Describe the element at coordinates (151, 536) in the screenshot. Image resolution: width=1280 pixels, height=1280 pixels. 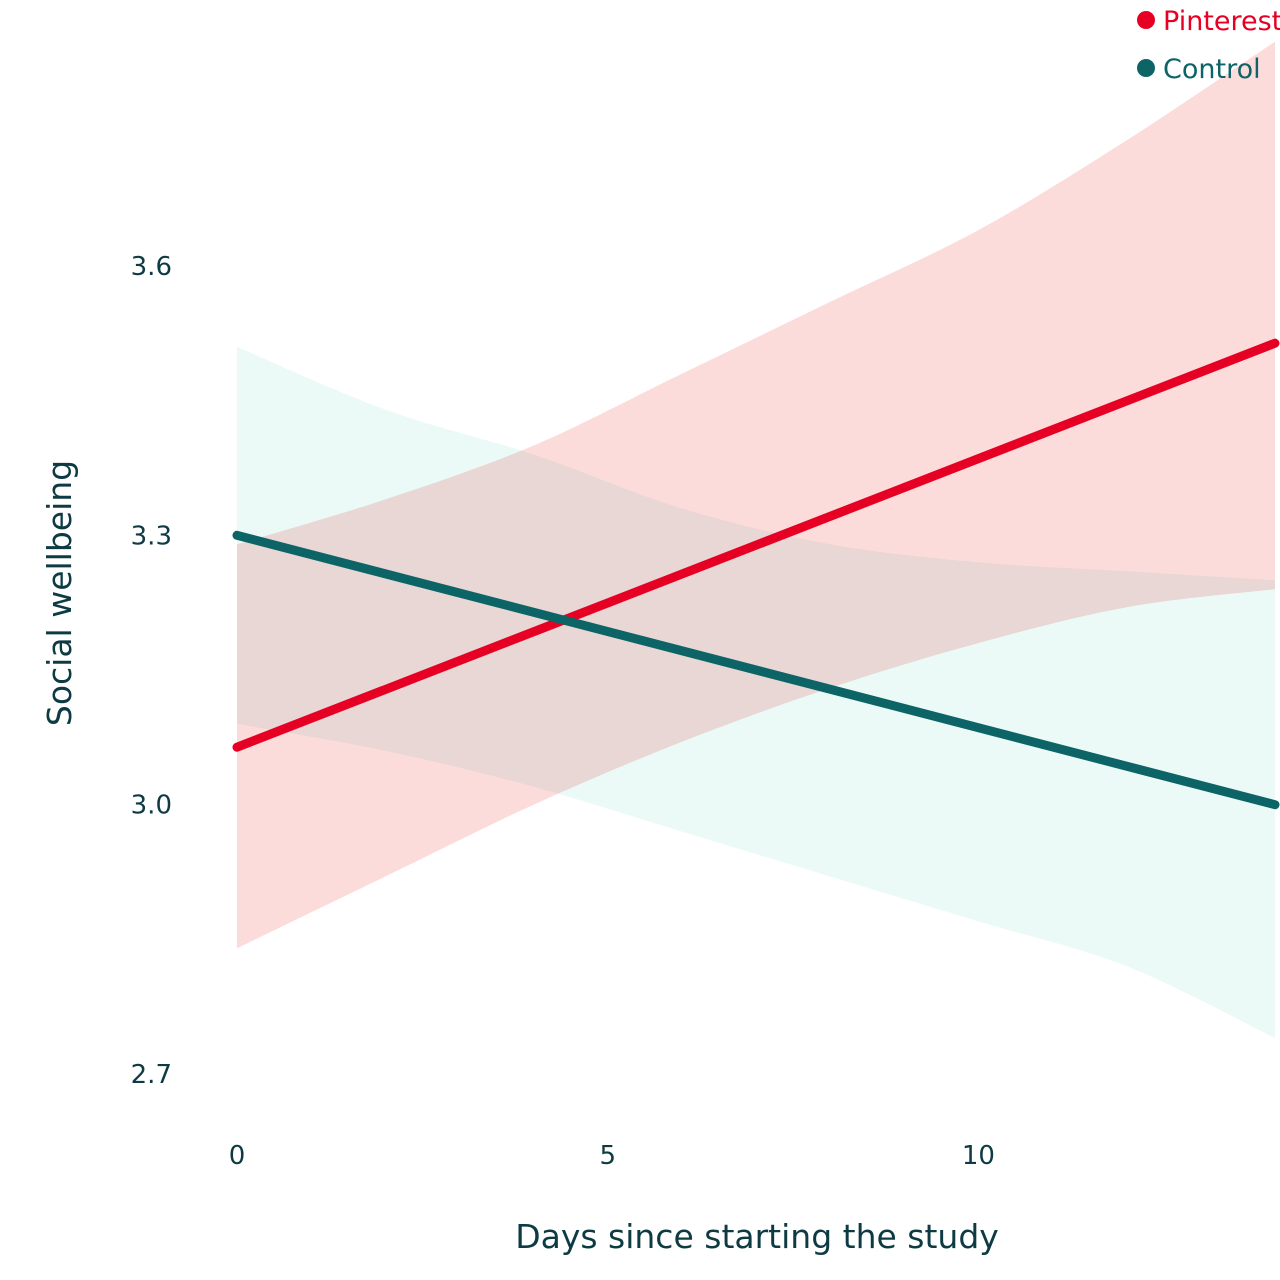
I see `y-tick-label: 3.3` at that location.